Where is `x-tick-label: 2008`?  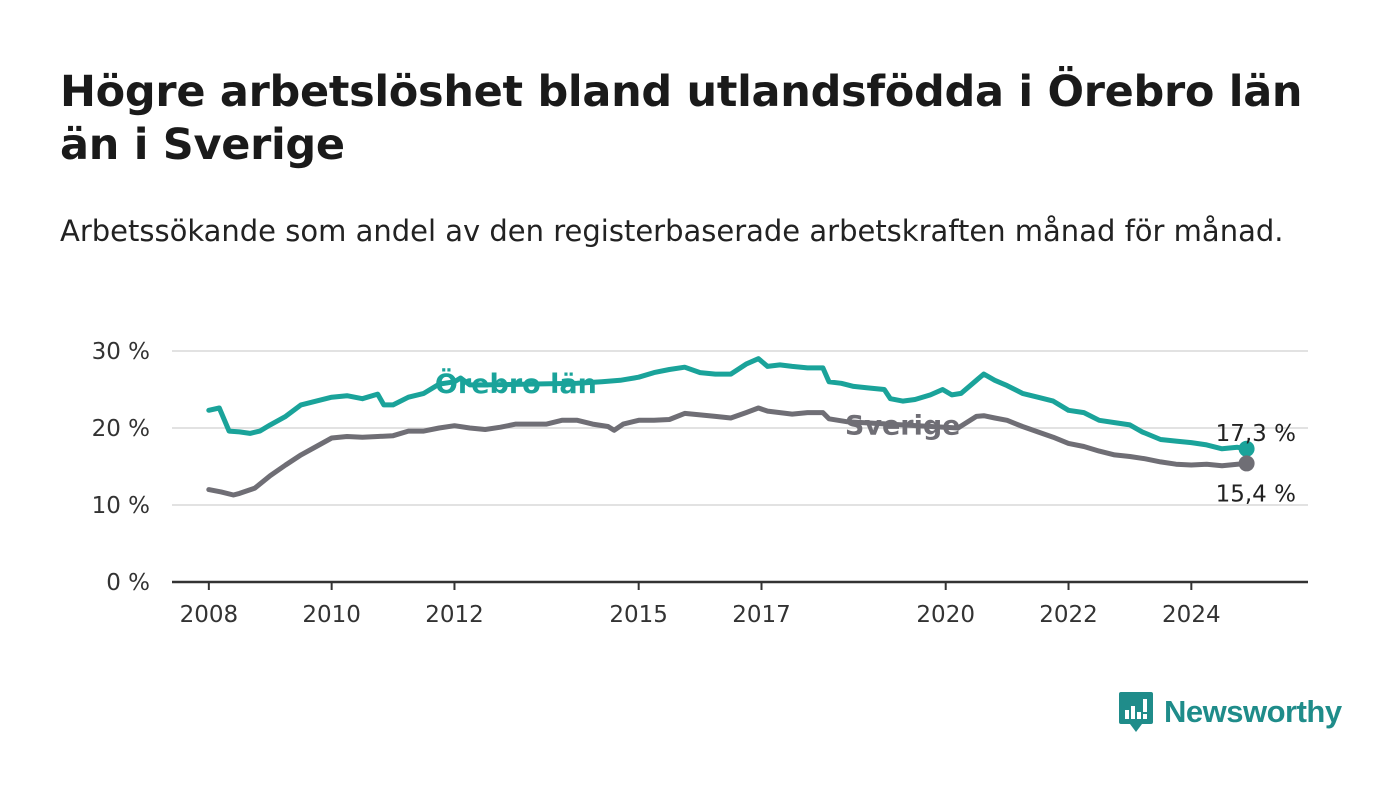 x-tick-label: 2008 is located at coordinates (209, 615).